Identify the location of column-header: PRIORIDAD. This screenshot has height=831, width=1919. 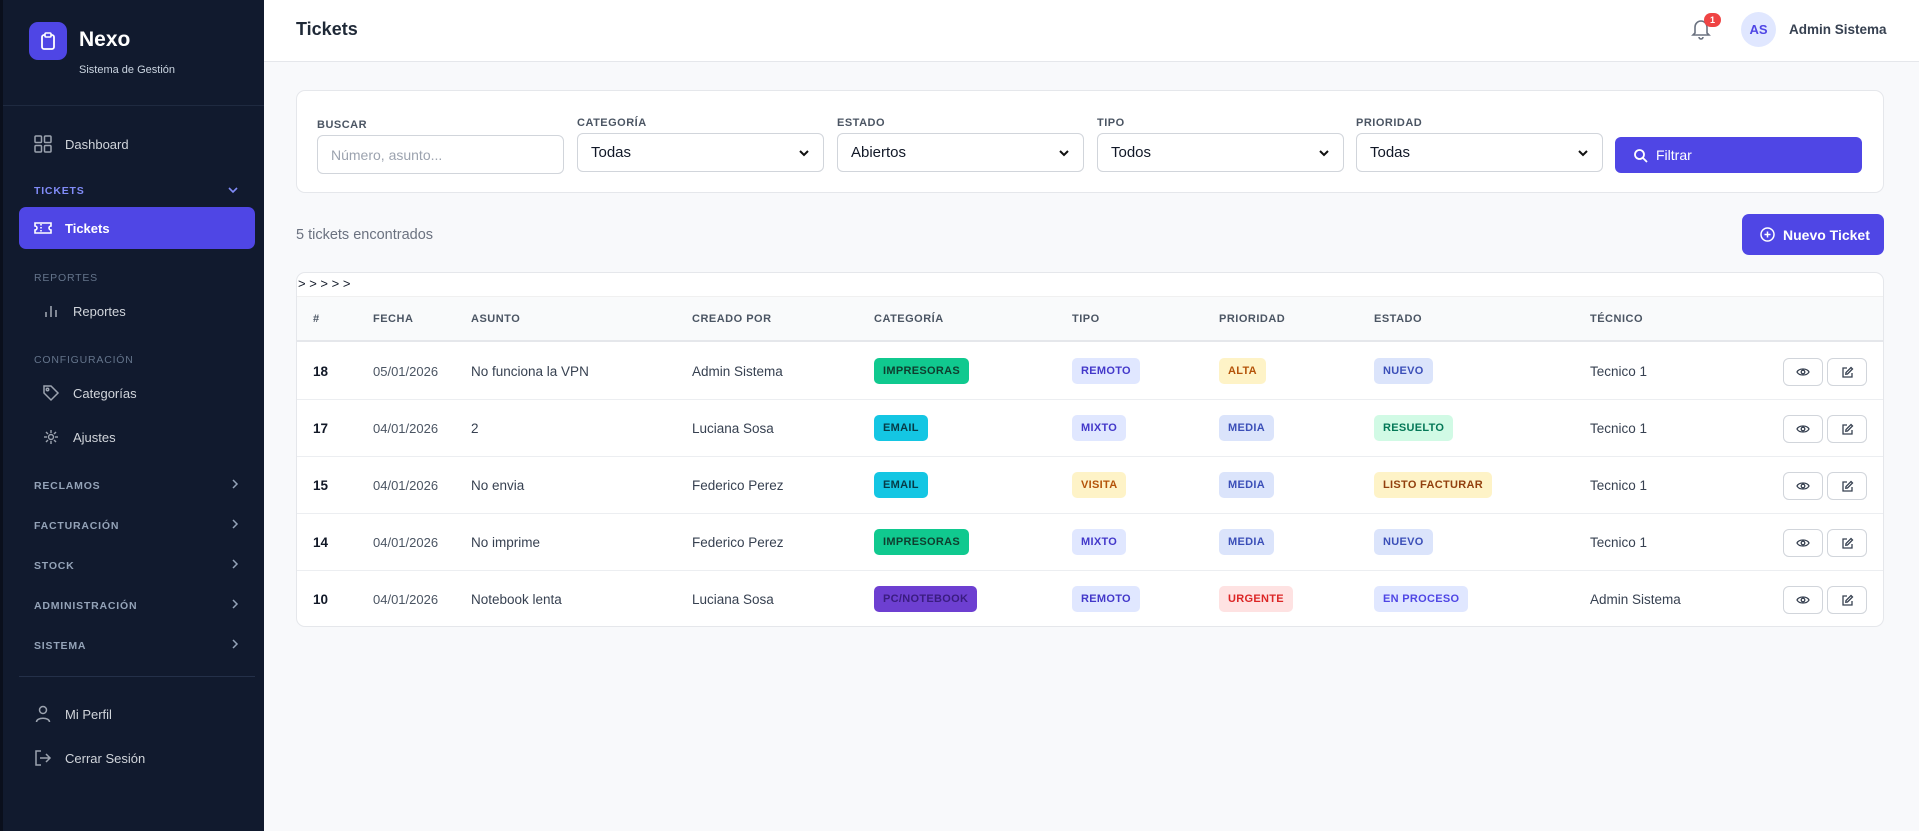
(1252, 319).